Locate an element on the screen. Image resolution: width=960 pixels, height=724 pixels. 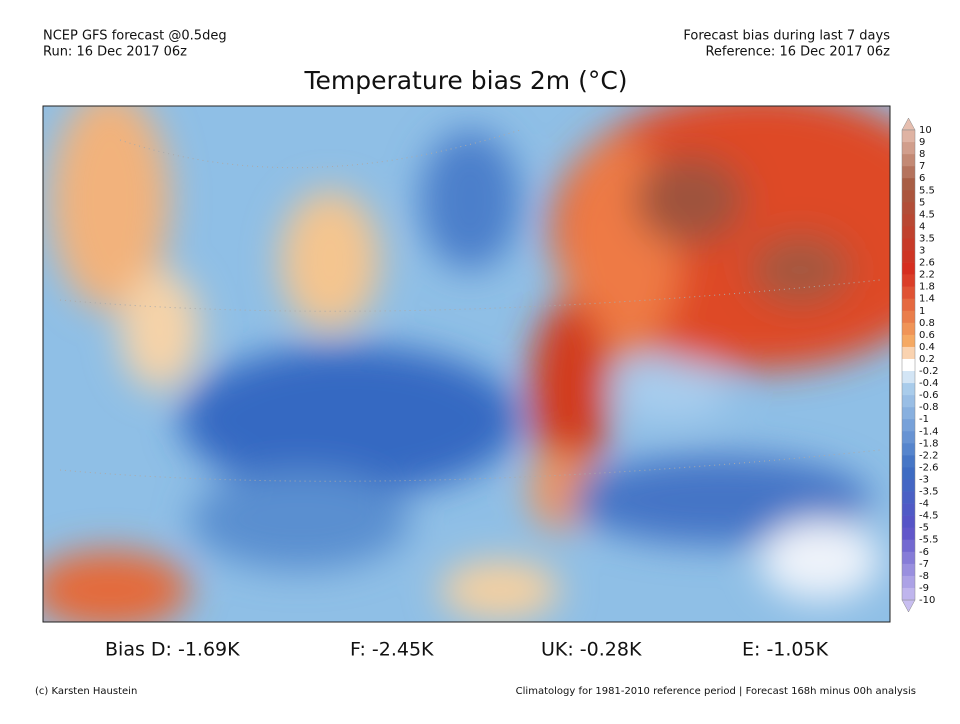
colorbar-label: 3.5 is located at coordinates (927, 238).